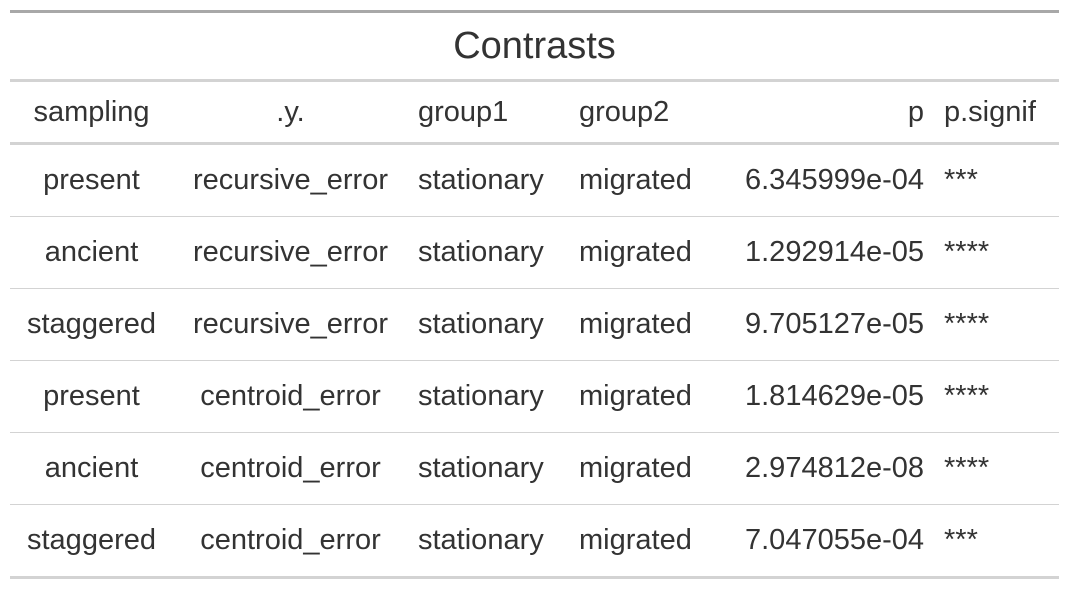 The width and height of the screenshot is (1069, 590). Describe the element at coordinates (824, 113) in the screenshot. I see `column-header-p: p` at that location.